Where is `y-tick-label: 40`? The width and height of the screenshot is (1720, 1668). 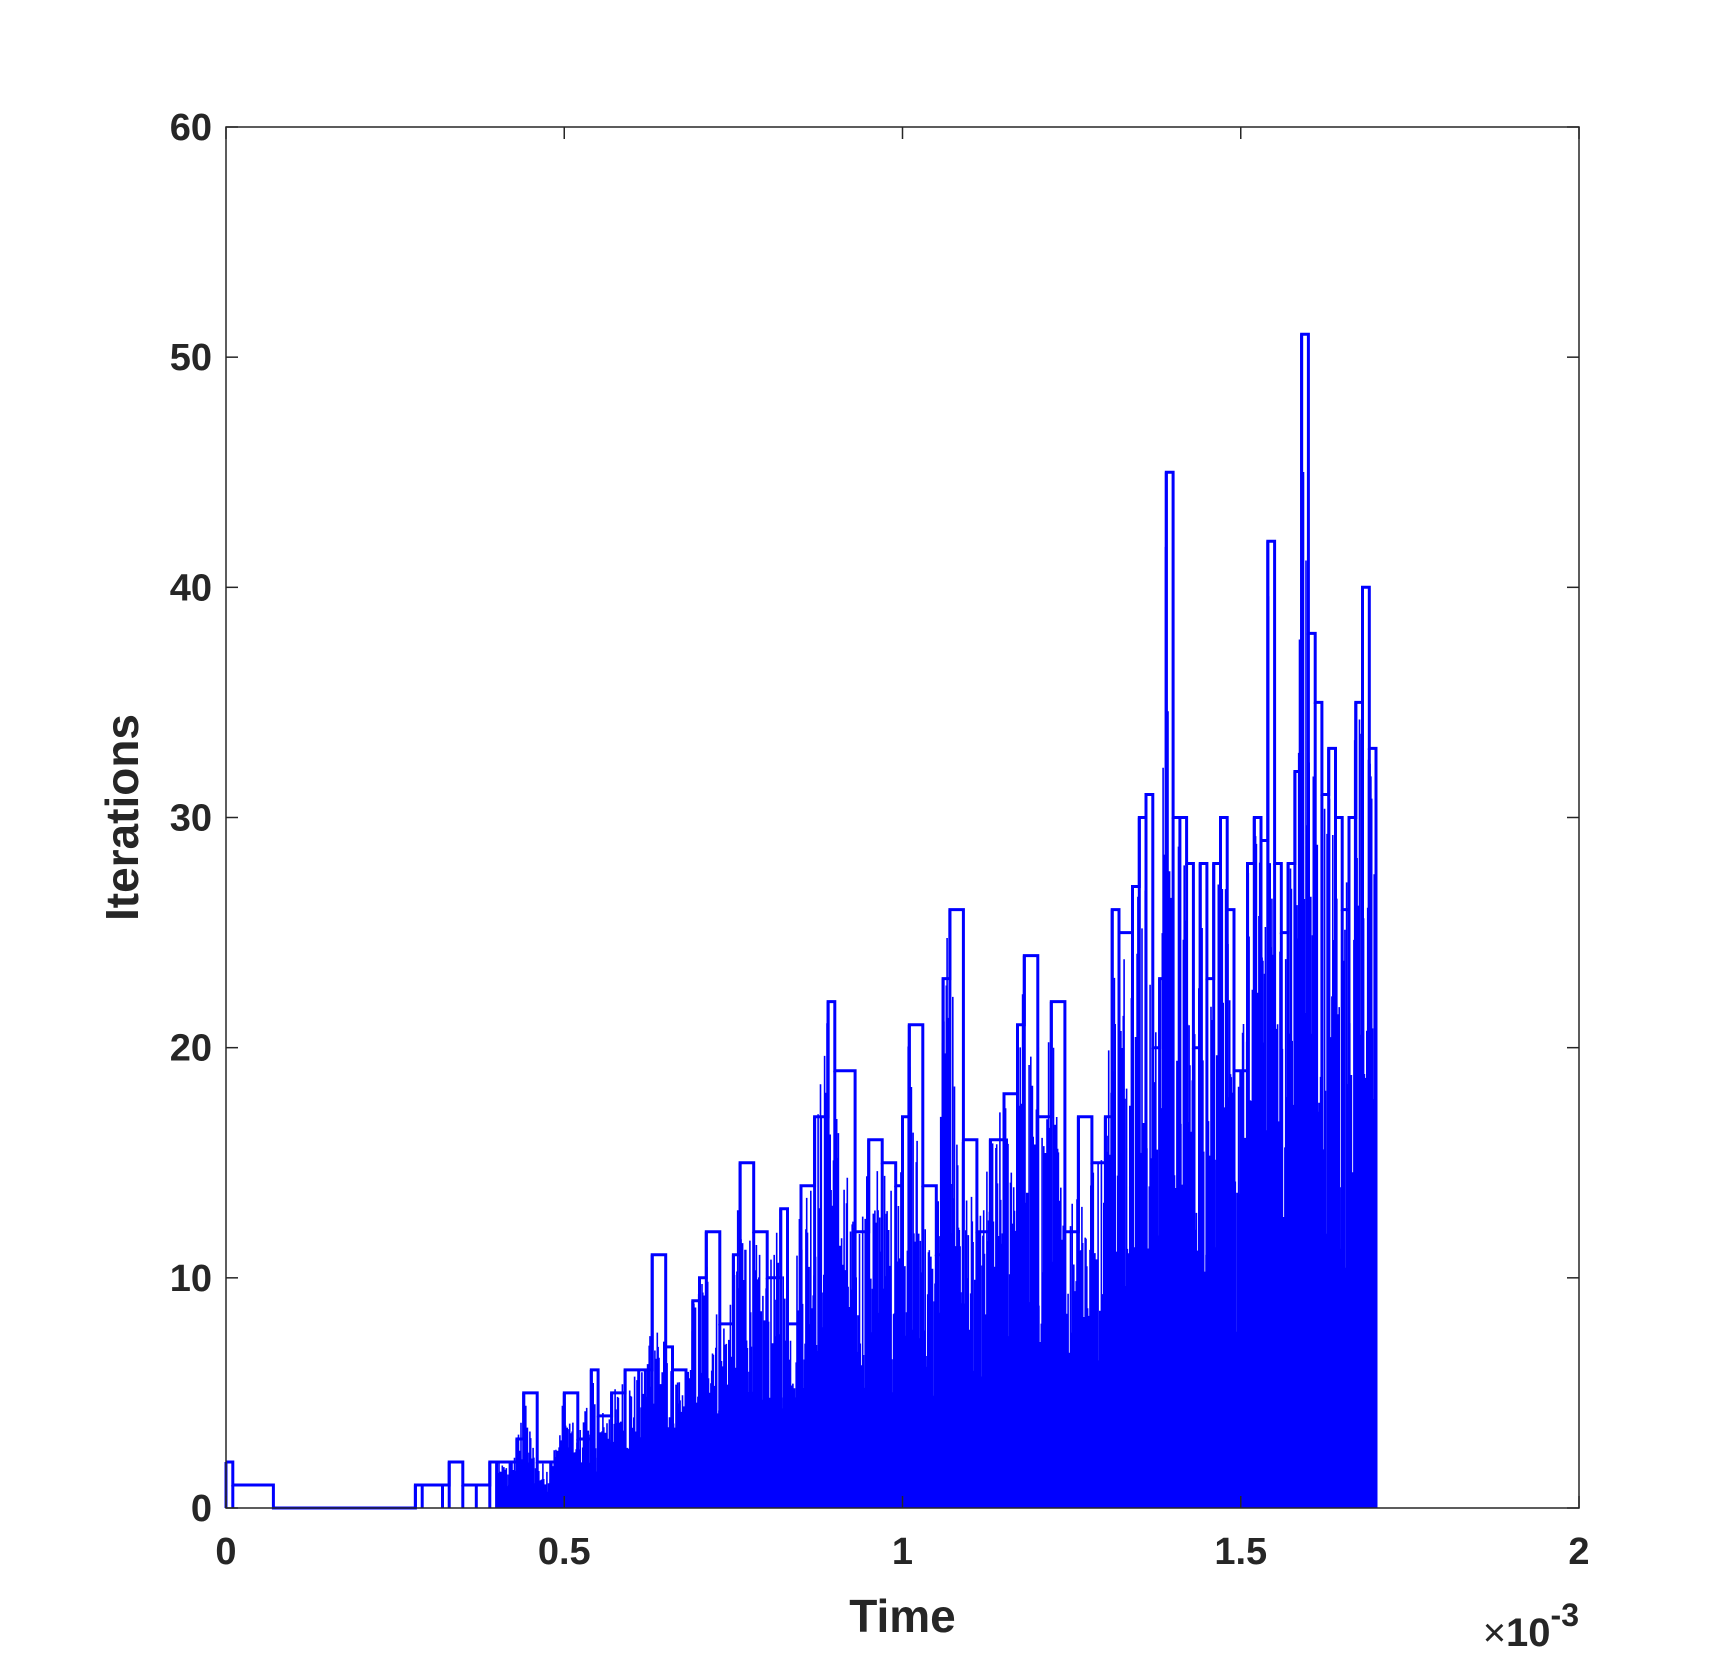 y-tick-label: 40 is located at coordinates (191, 588).